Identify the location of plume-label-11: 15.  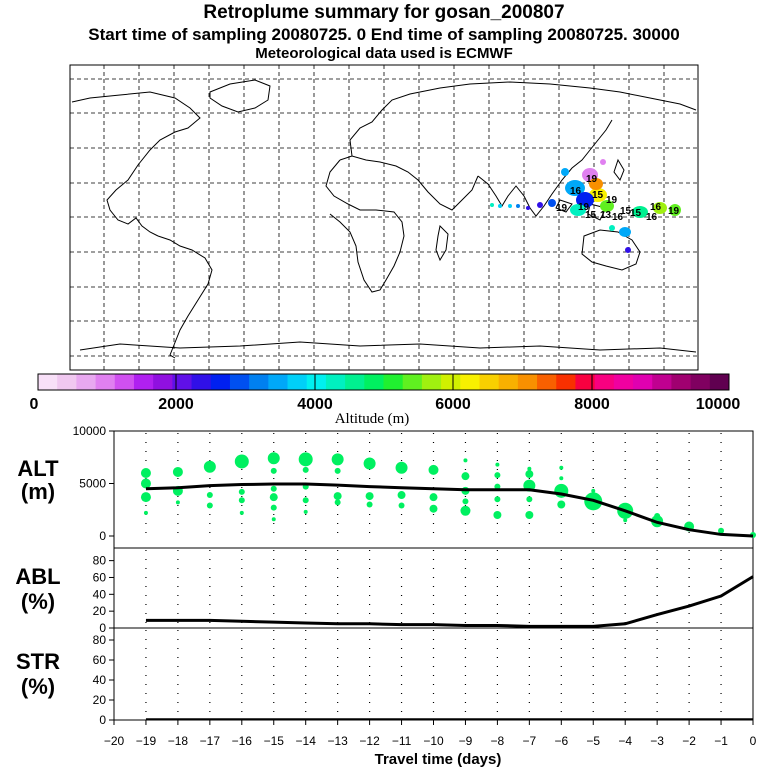
(626, 211).